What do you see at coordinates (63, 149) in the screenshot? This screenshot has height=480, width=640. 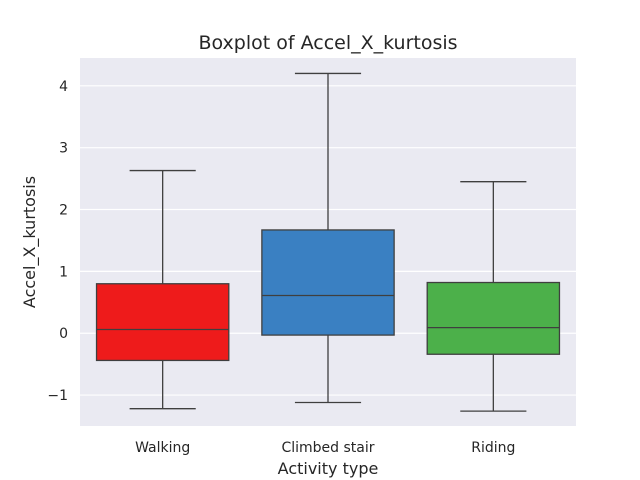 I see `y-tick-label: 3` at bounding box center [63, 149].